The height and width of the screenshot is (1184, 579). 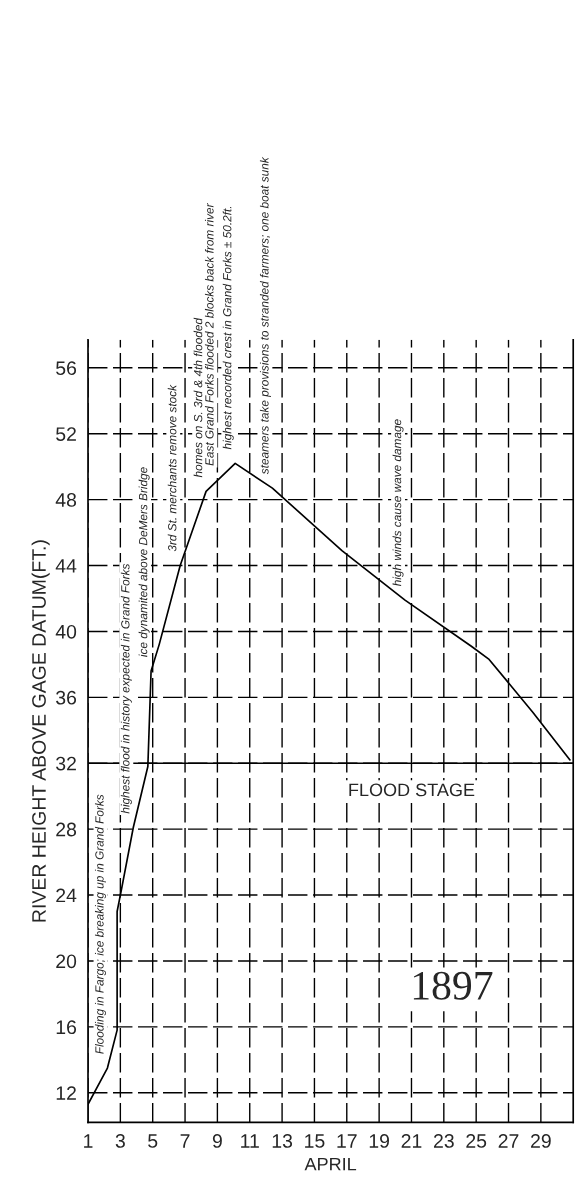 What do you see at coordinates (144, 562) in the screenshot?
I see `annotation: ice dynamited above DeMers Bridge` at bounding box center [144, 562].